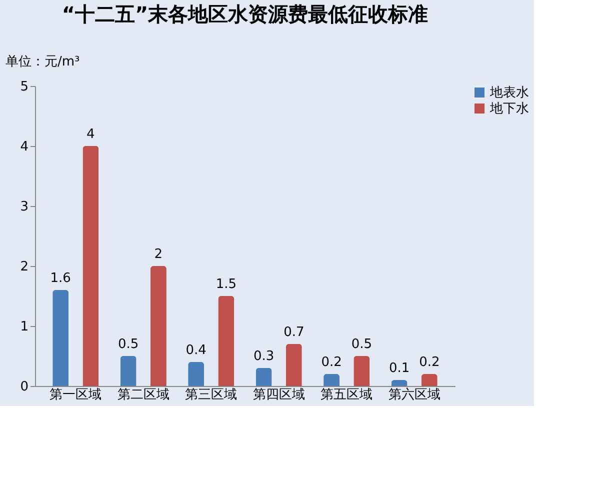 The height and width of the screenshot is (480, 600). What do you see at coordinates (143, 395) in the screenshot?
I see `x-tick-label: 第二区域` at bounding box center [143, 395].